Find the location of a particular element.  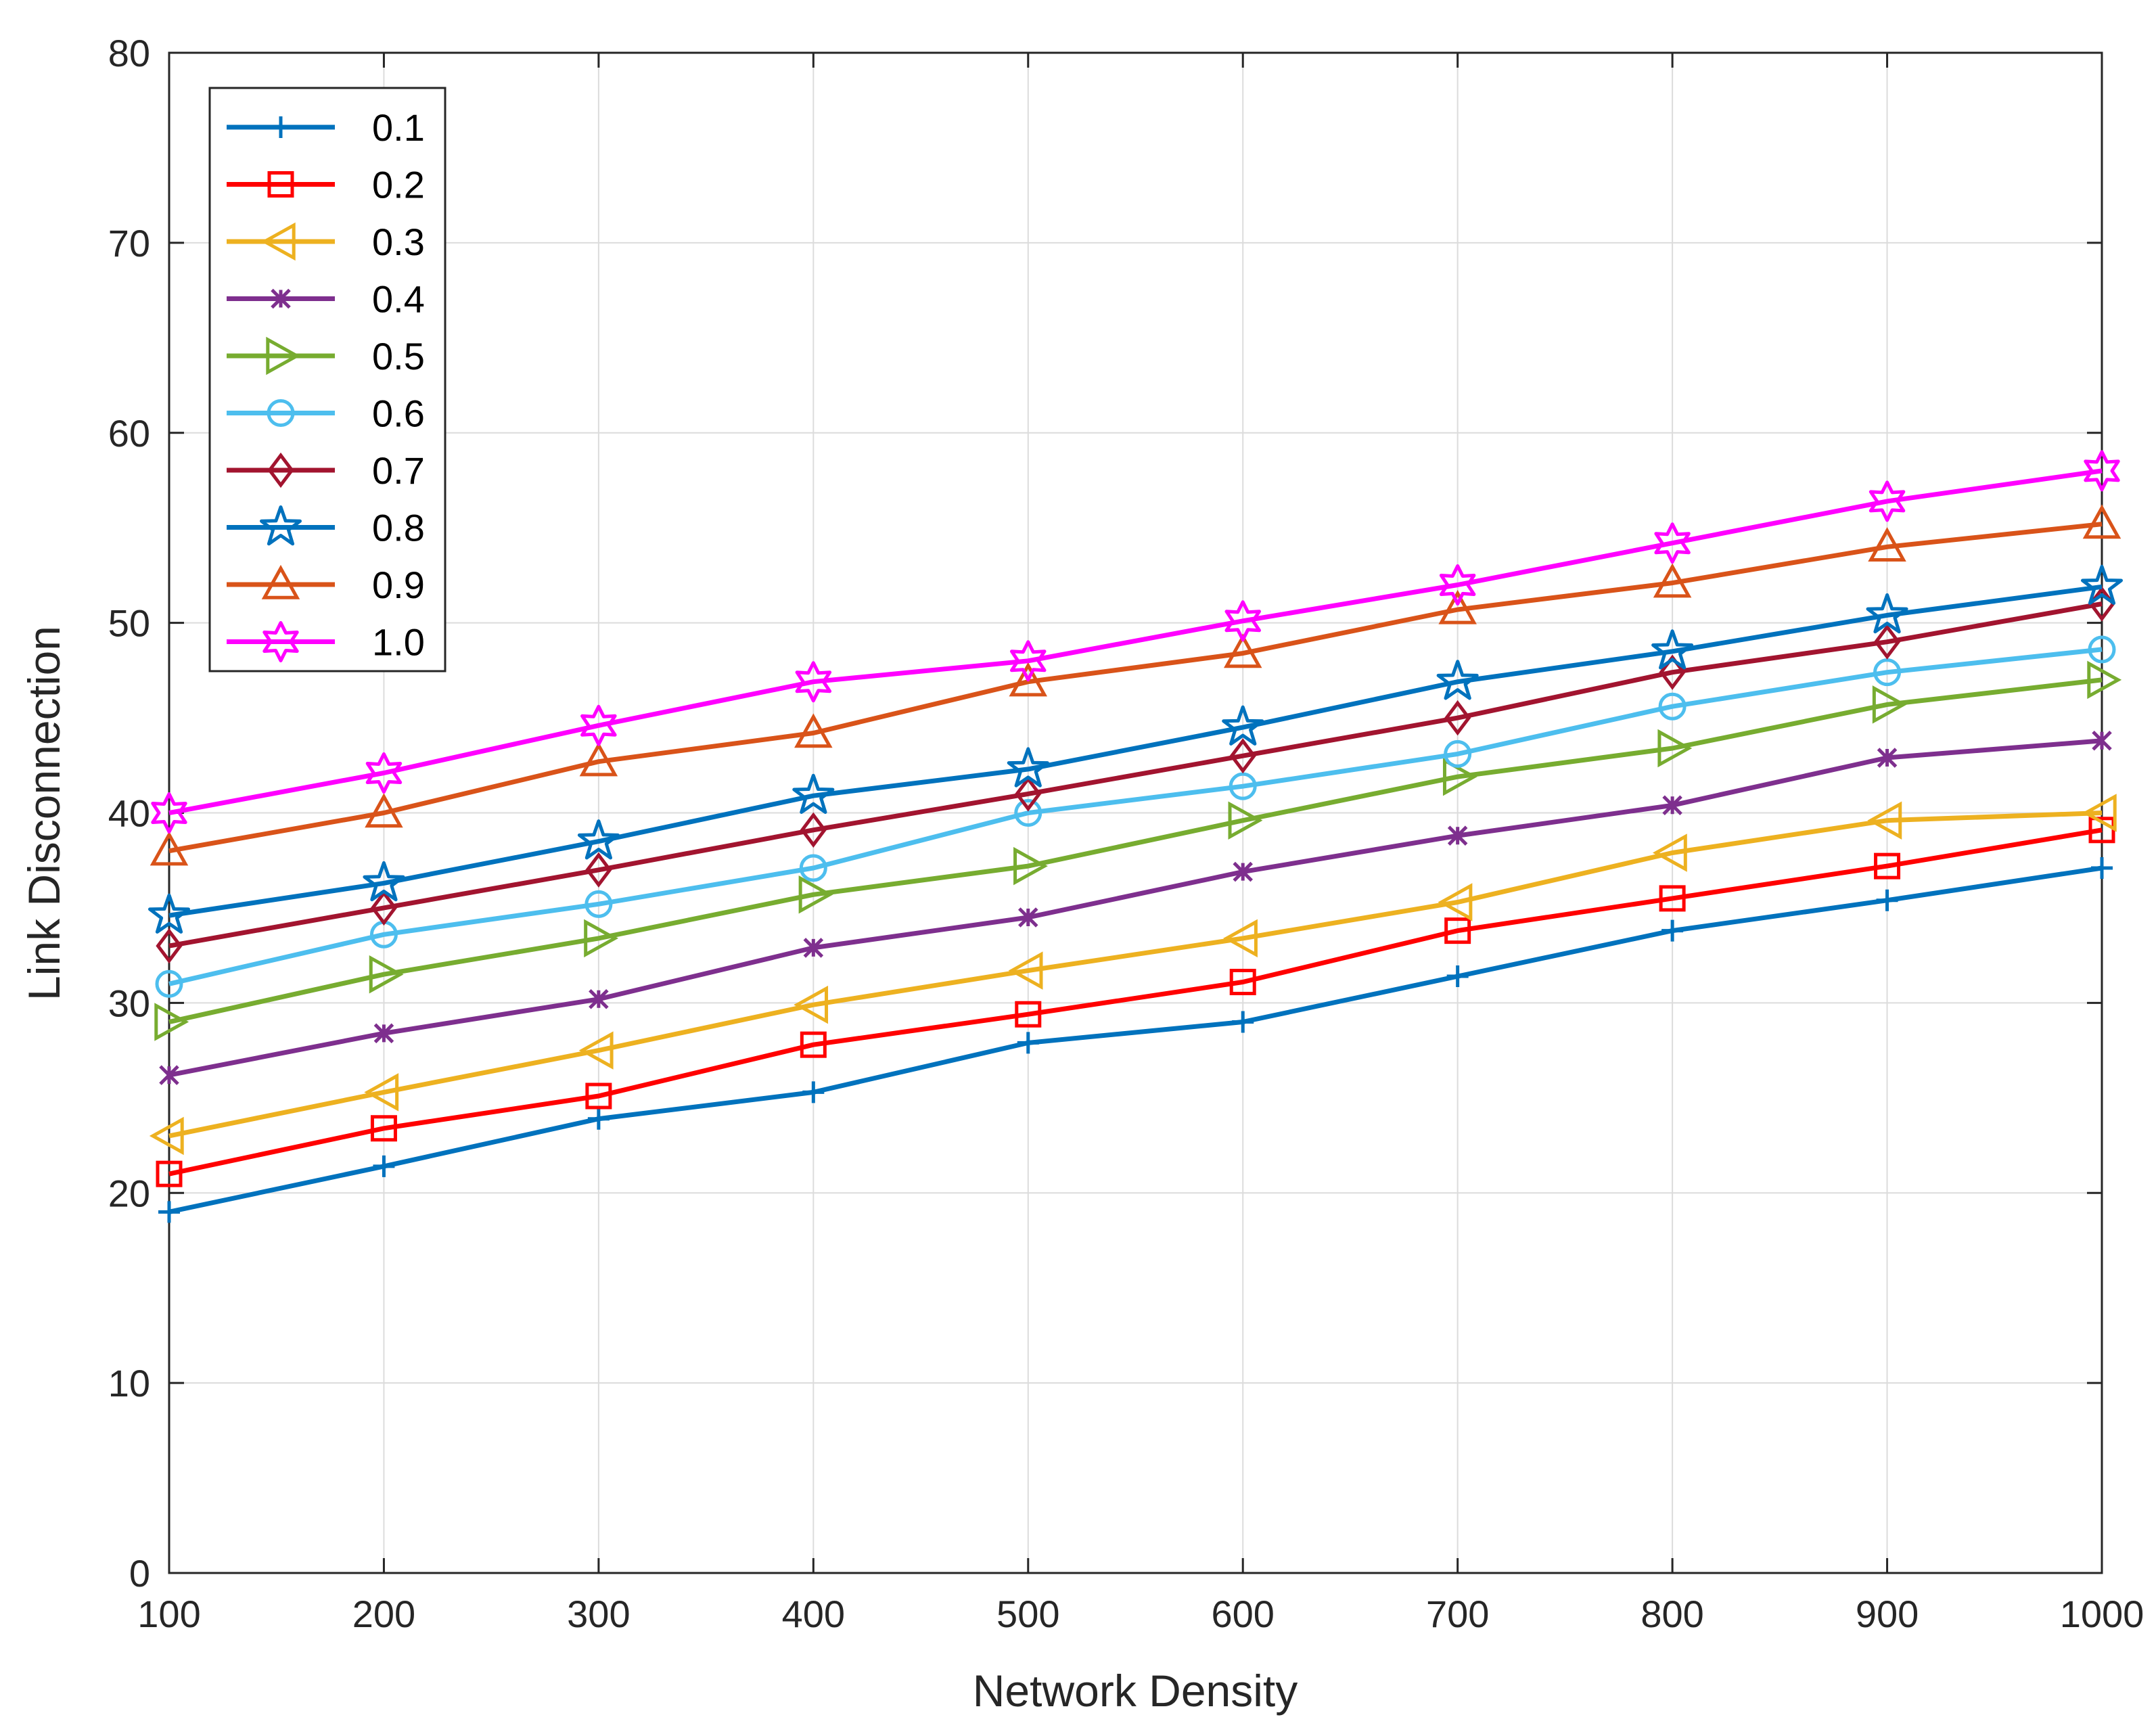

legend-label: 0.9 is located at coordinates (399, 585).